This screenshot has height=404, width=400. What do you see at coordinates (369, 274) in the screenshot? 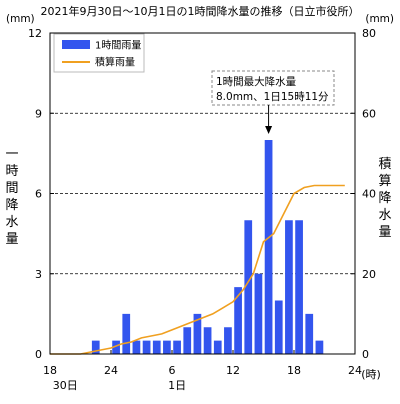
I see `y-right-tick-label: 20` at bounding box center [369, 274].